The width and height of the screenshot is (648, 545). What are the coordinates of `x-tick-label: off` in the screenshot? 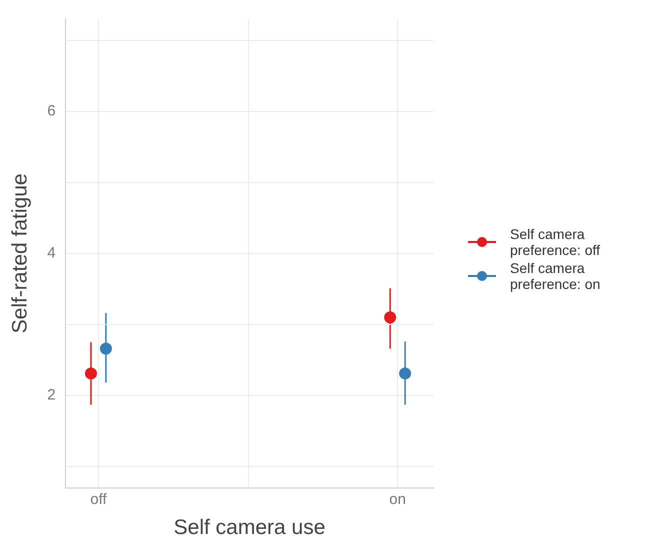 It's located at (99, 499).